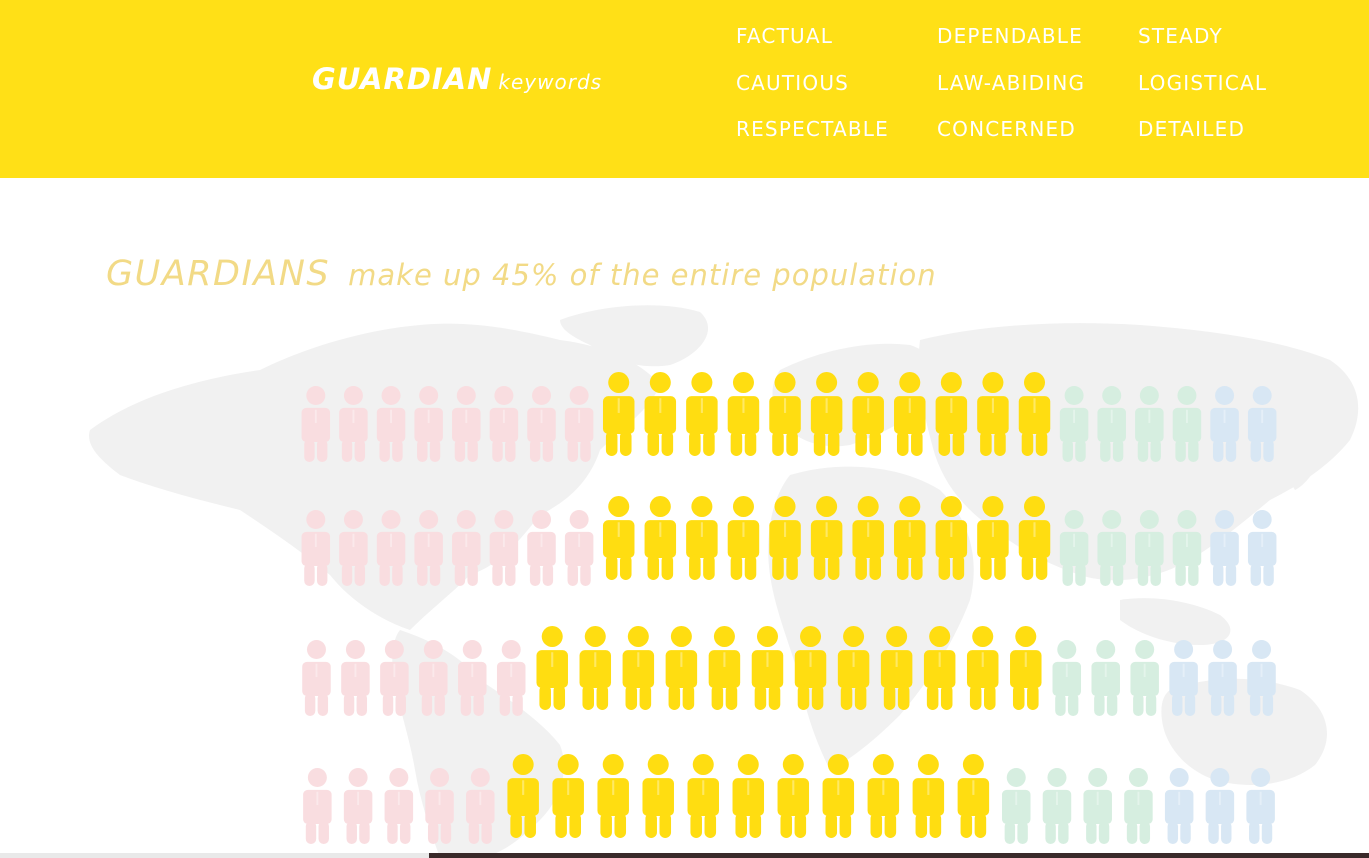 This screenshot has width=1369, height=858. I want to click on keyword-item: FACTUAL, so click(785, 36).